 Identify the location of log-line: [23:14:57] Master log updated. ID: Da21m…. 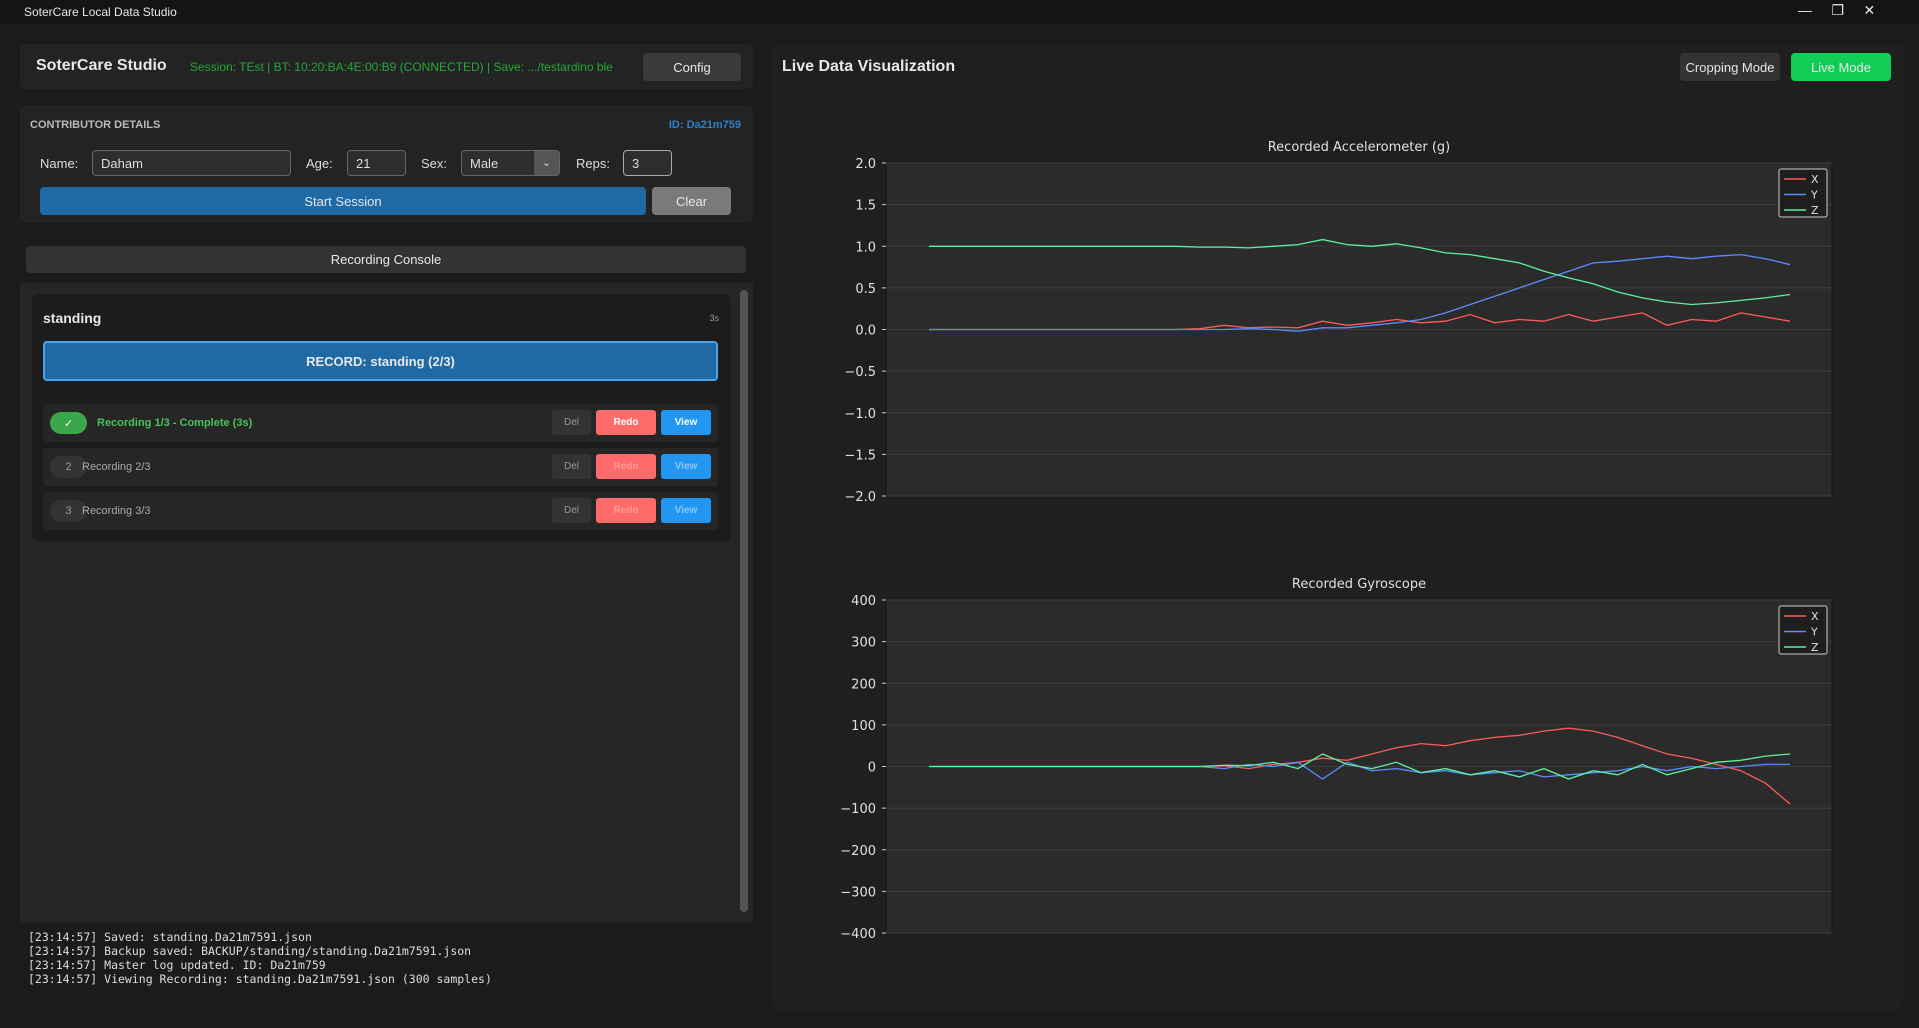
(177, 965).